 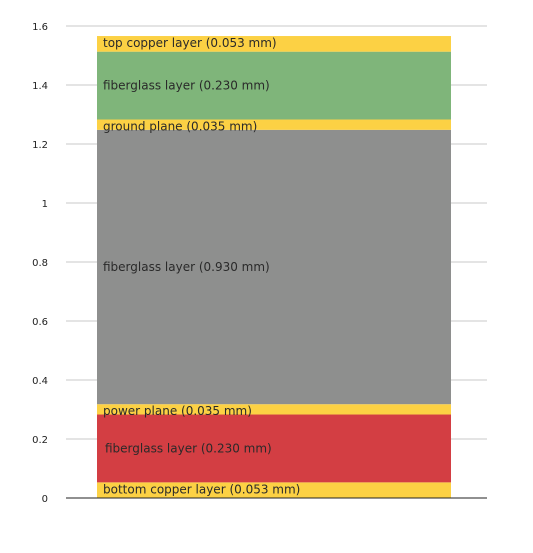 I want to click on stack-layer-label: top copper layer (0.053 mm), so click(x=190, y=43).